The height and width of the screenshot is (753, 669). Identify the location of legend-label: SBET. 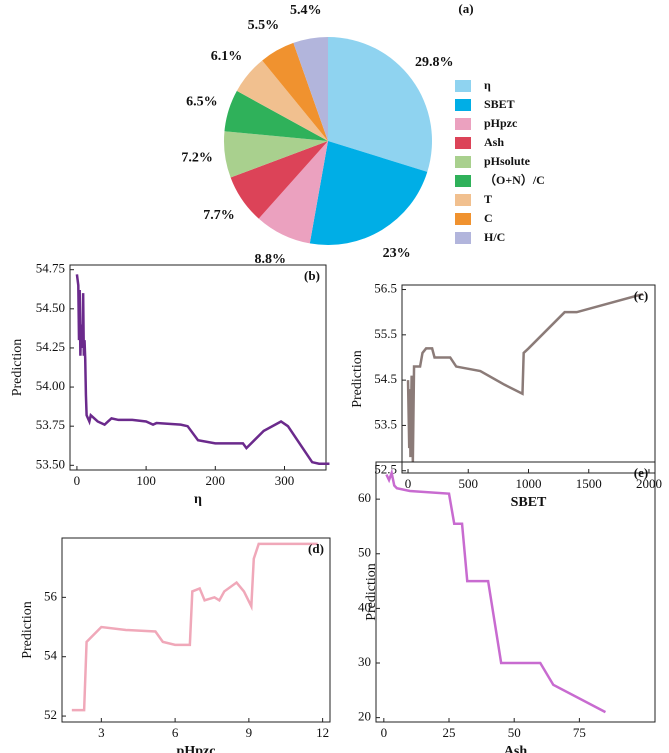
(499, 104).